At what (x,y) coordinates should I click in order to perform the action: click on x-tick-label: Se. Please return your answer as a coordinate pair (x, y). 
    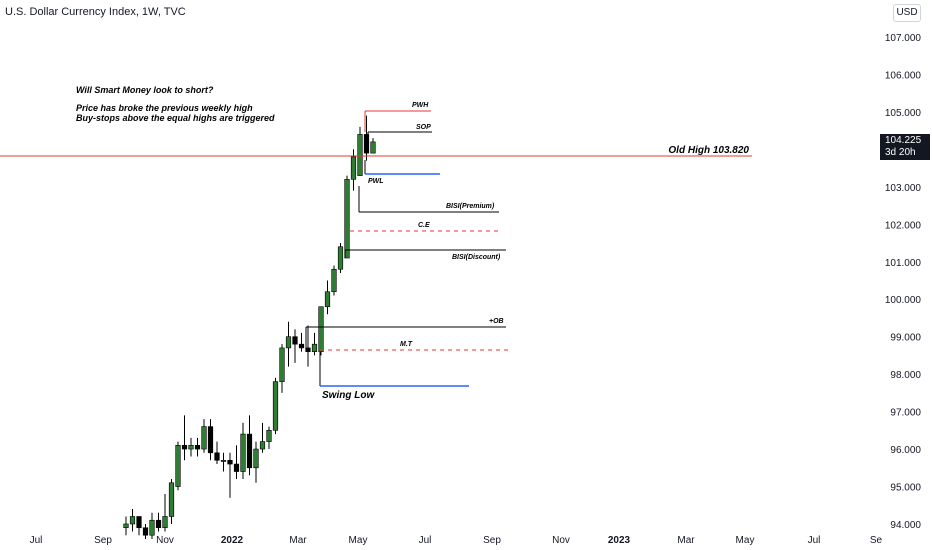
    Looking at the image, I should click on (876, 540).